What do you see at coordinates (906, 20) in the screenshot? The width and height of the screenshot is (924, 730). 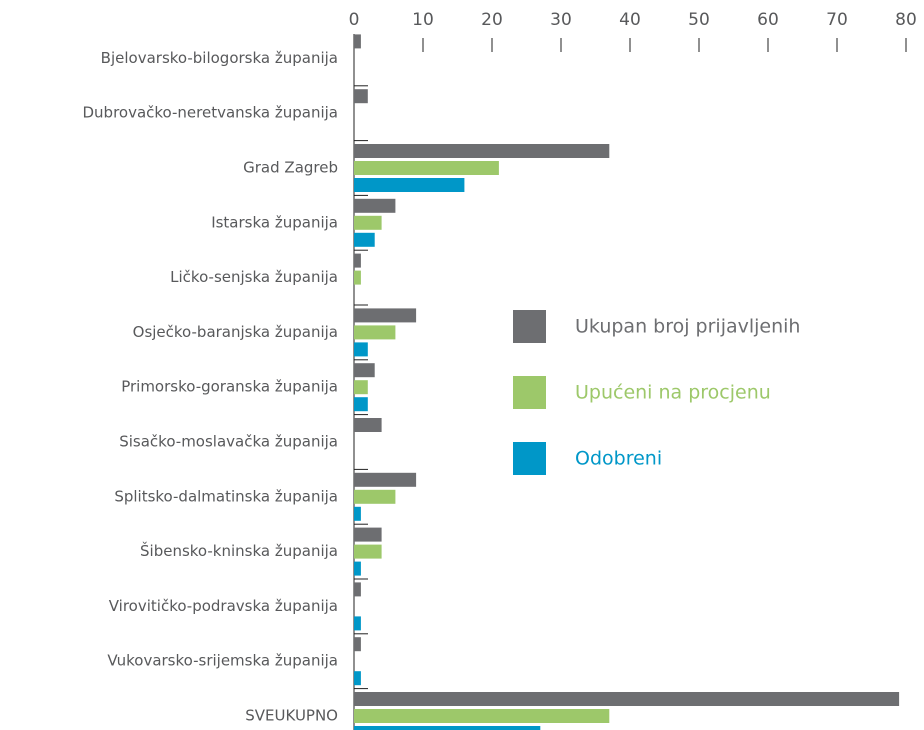 I see `x-tick-label: 80` at bounding box center [906, 20].